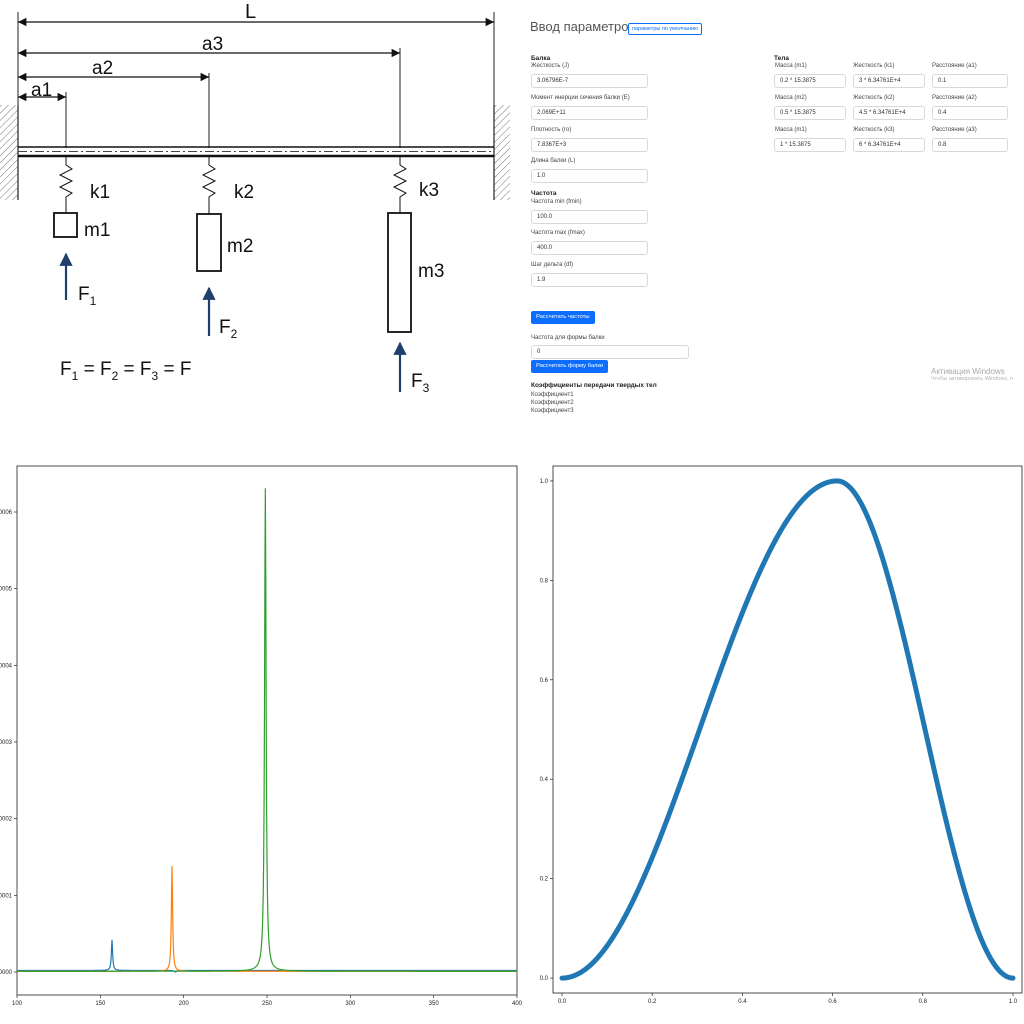  What do you see at coordinates (244, 192) in the screenshot?
I see `label-k2: k2` at bounding box center [244, 192].